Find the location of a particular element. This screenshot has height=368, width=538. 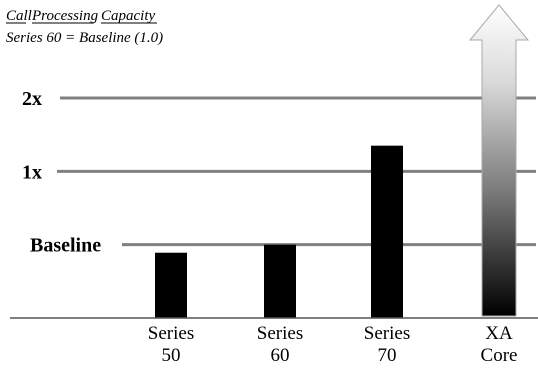

chart-title: Call Processing Capacity is located at coordinates (81, 16).